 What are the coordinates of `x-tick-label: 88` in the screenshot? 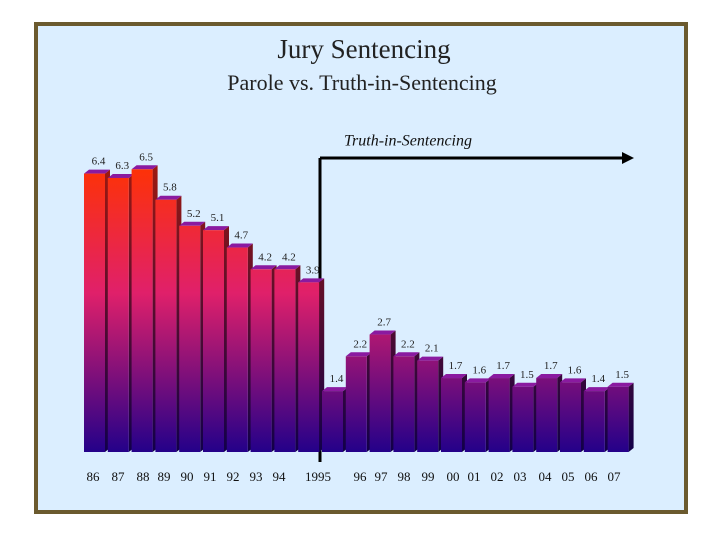 It's located at (143, 476).